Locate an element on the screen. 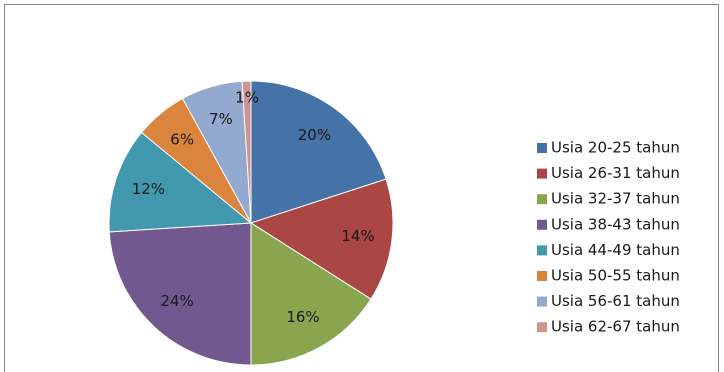 This screenshot has height=372, width=724. data-label: 20% is located at coordinates (314, 135).